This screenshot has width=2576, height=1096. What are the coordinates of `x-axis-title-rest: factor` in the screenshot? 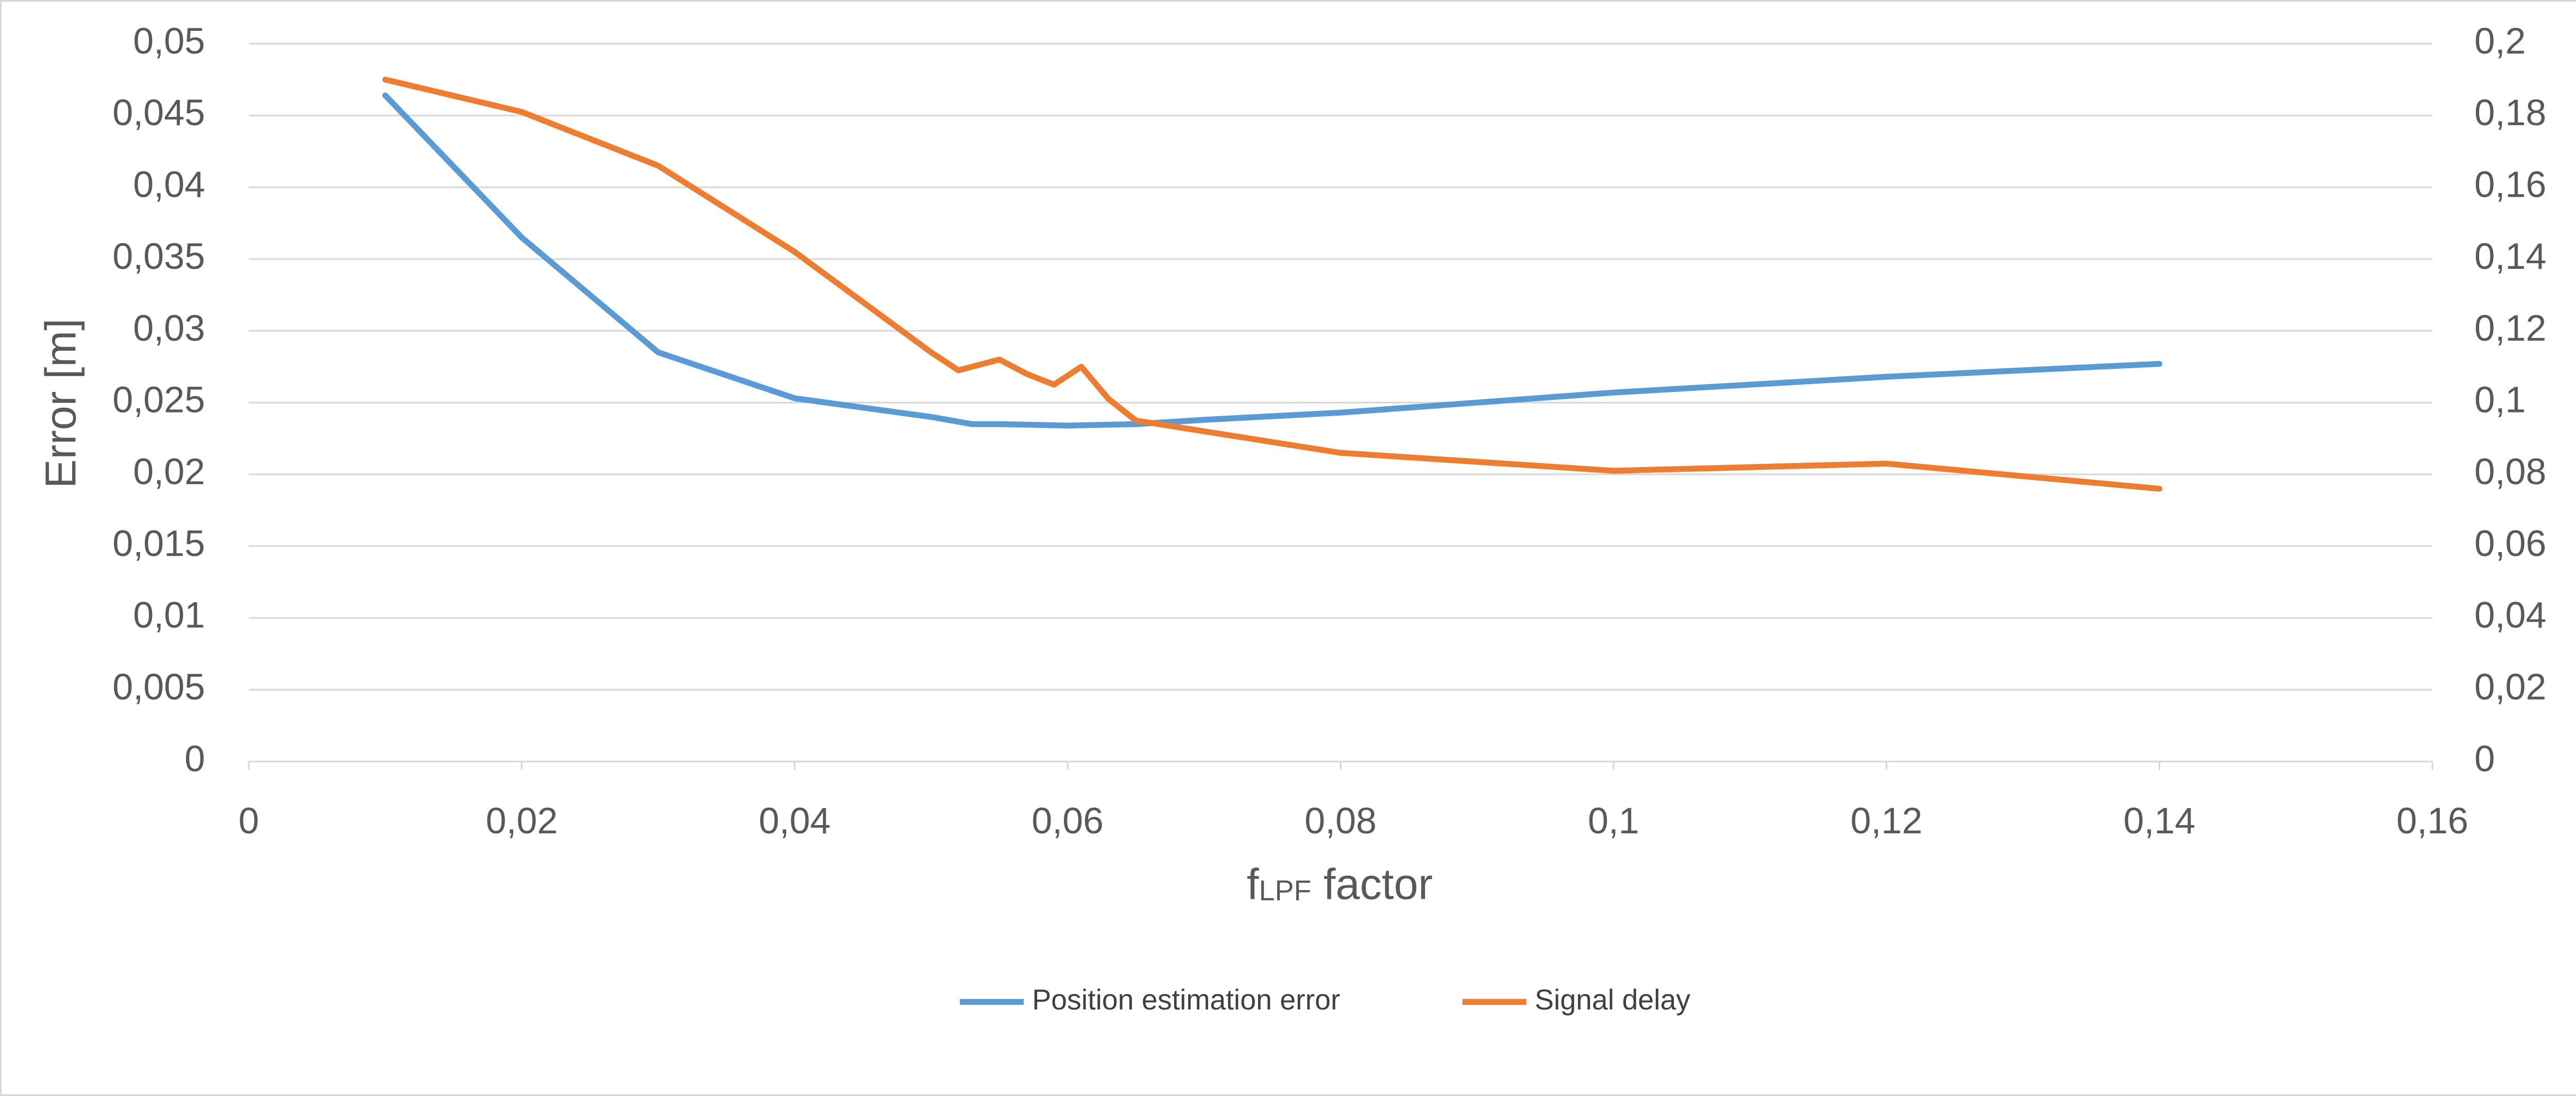 It's located at (1372, 885).